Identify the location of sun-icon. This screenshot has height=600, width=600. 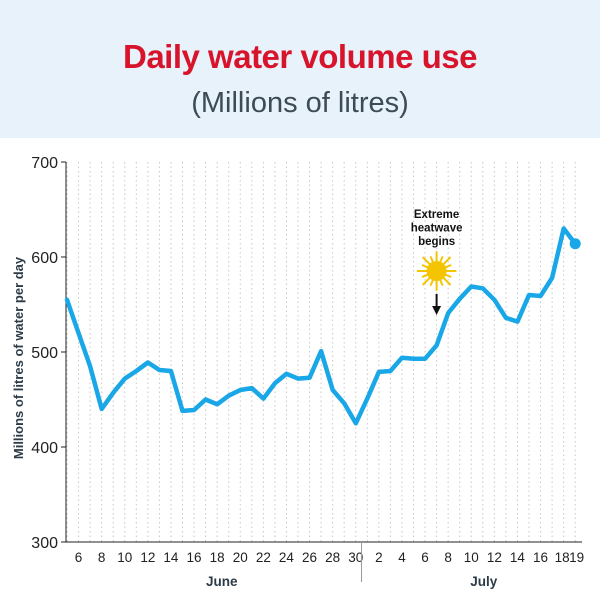
(436, 271).